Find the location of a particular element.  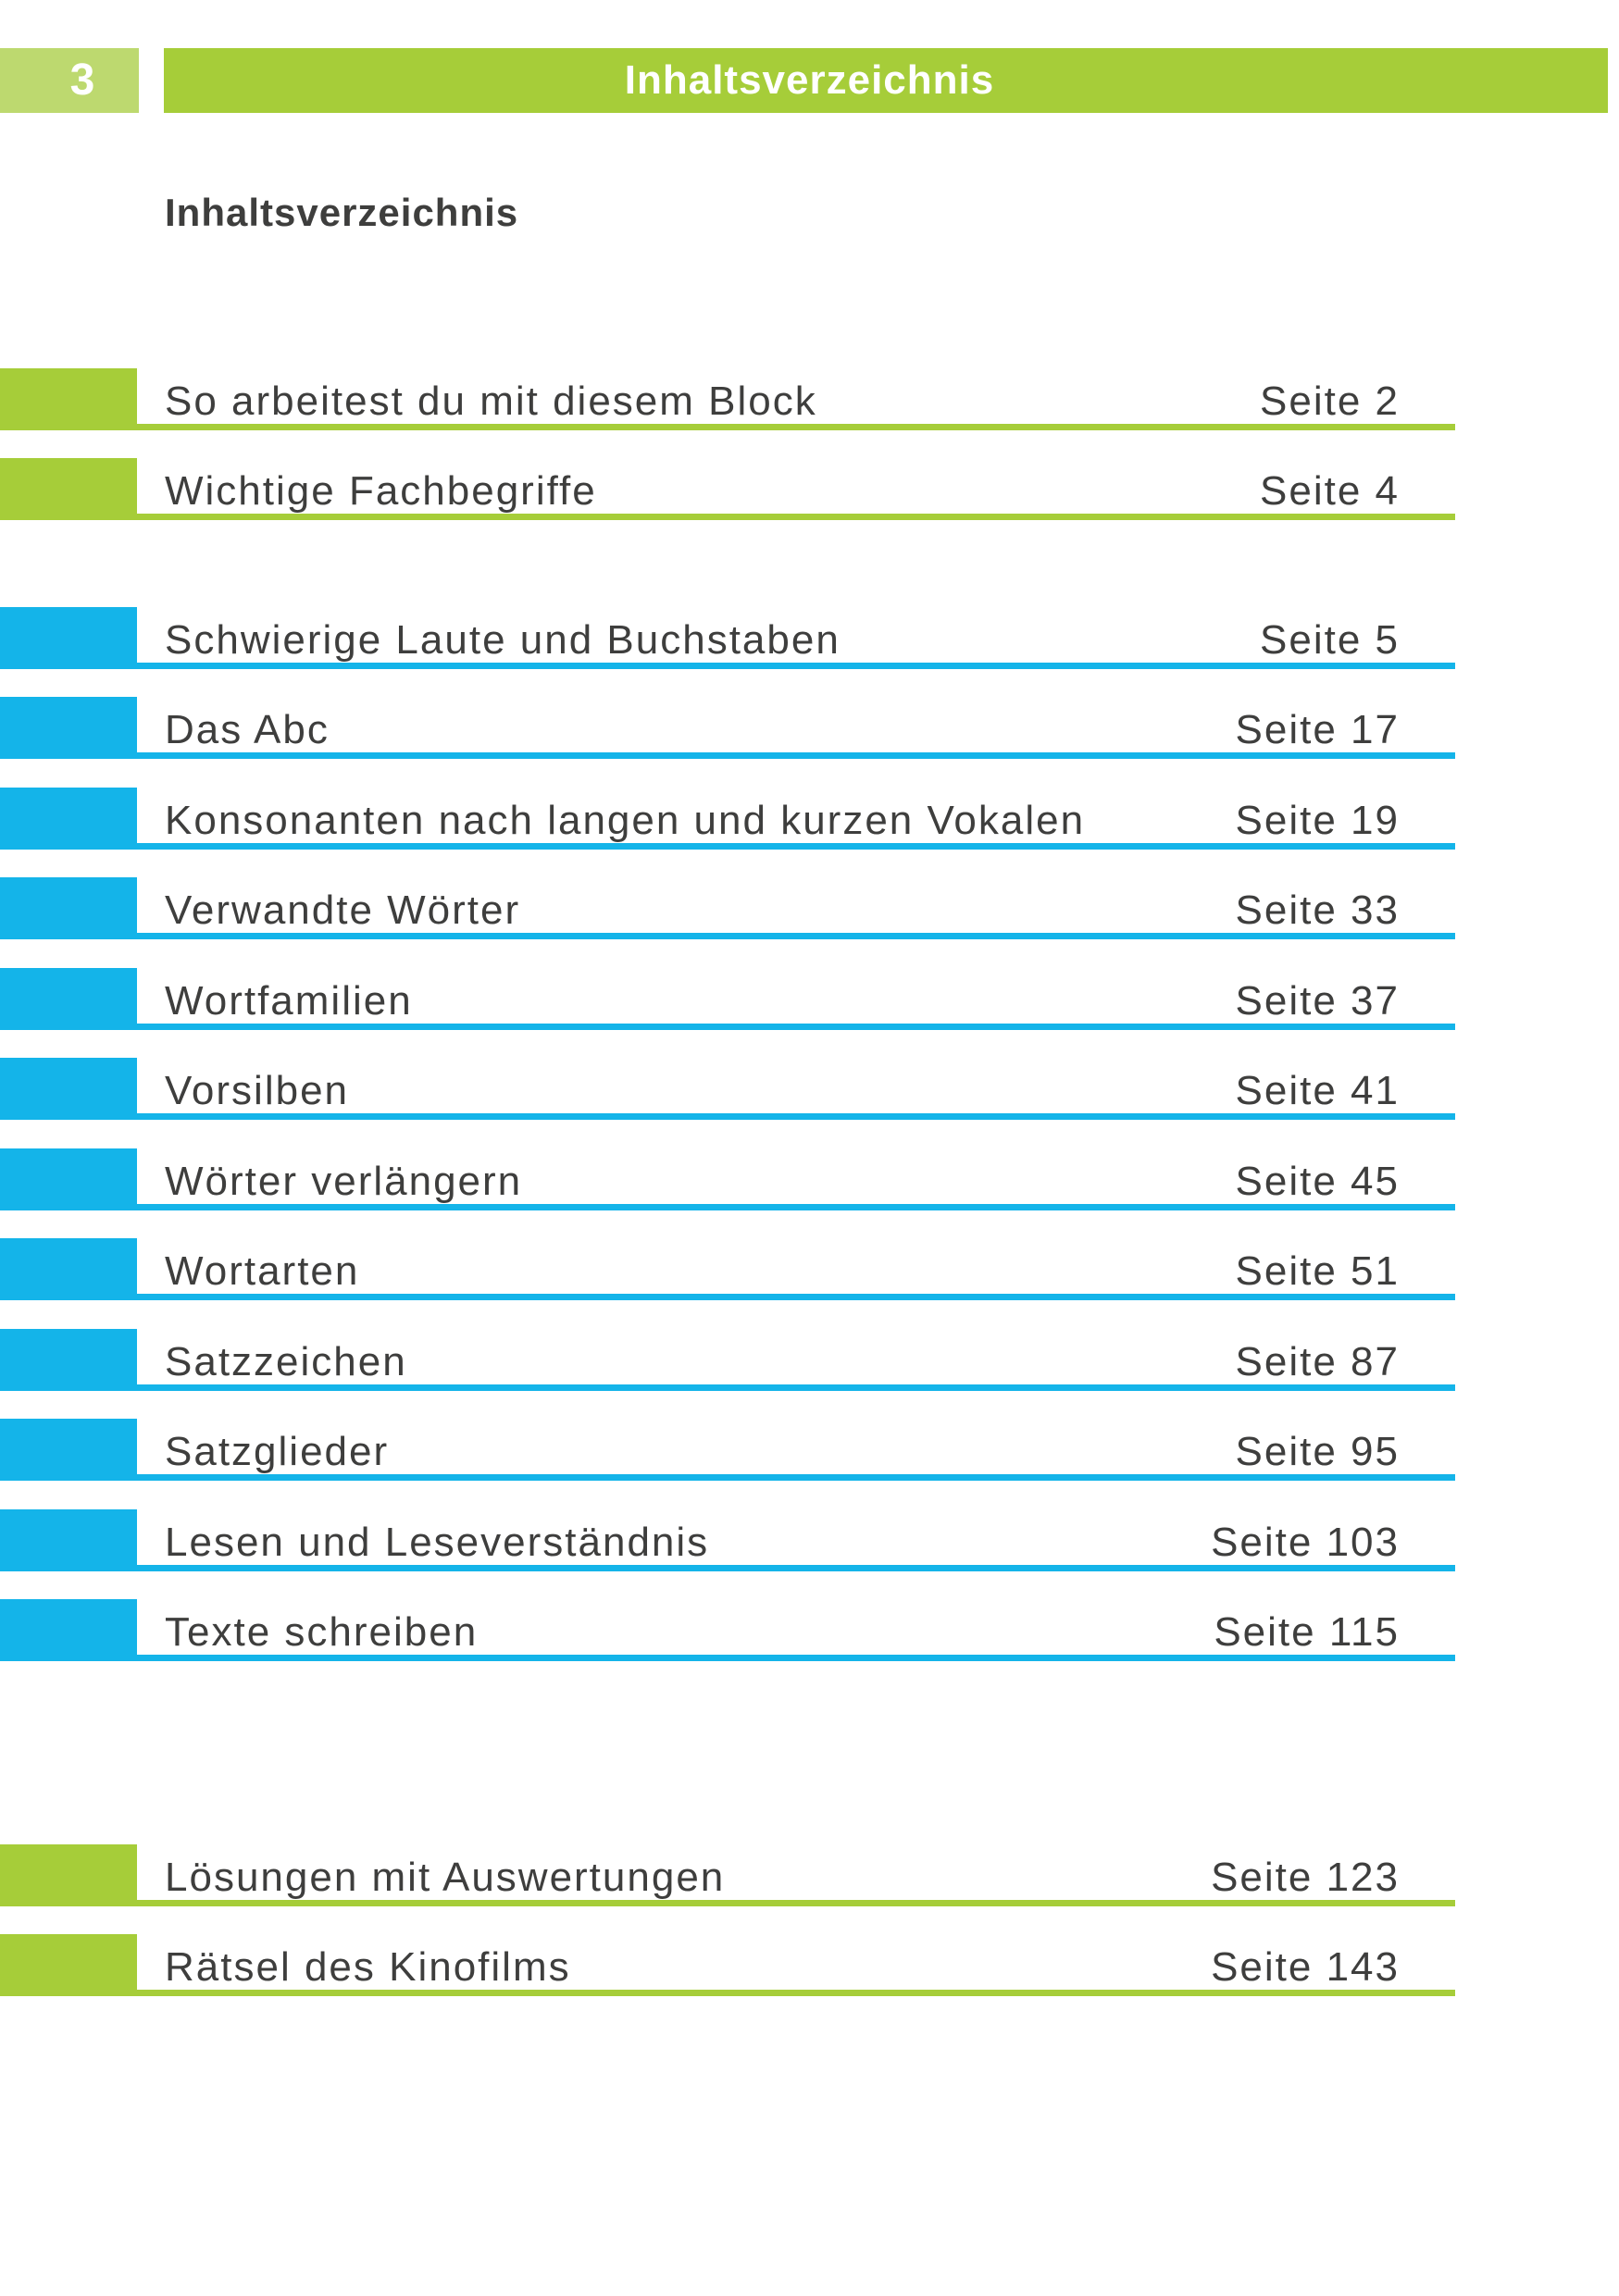

toc-item-title: Das Abc is located at coordinates (247, 730).